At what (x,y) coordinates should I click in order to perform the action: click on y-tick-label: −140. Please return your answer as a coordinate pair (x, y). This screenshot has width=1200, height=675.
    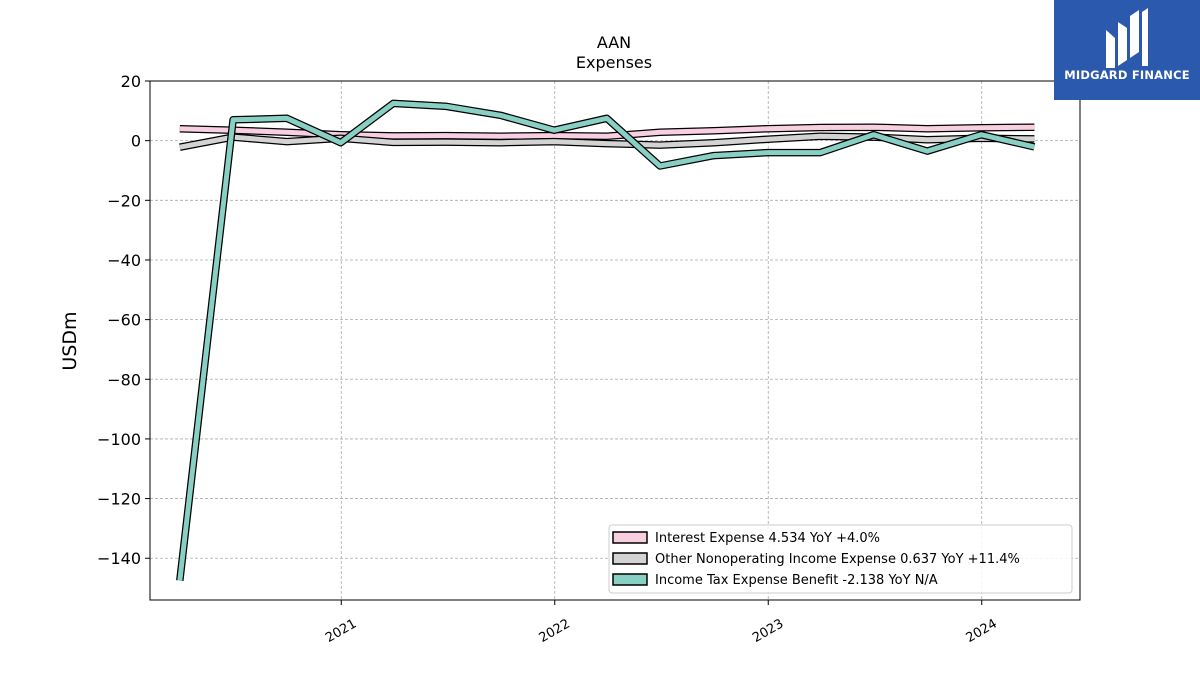
    Looking at the image, I should click on (119, 558).